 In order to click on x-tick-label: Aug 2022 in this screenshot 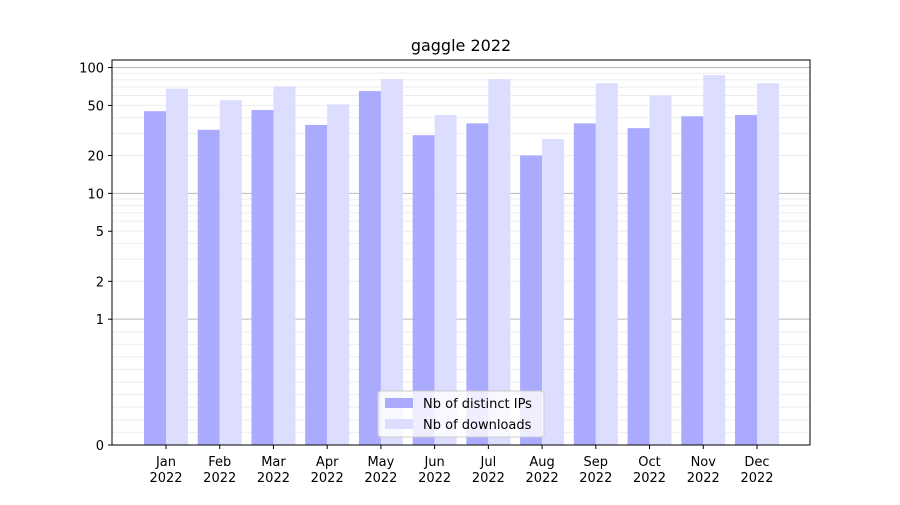, I will do `click(542, 470)`.